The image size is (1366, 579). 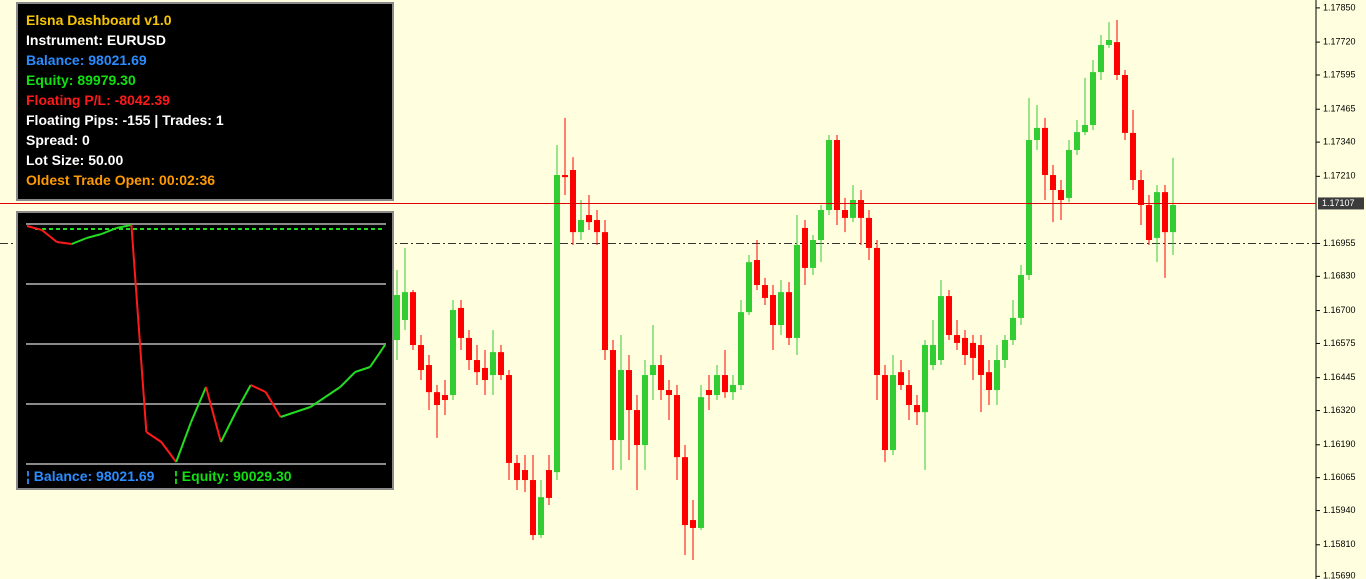 What do you see at coordinates (1339, 477) in the screenshot?
I see `y-tick-label: 1.16065` at bounding box center [1339, 477].